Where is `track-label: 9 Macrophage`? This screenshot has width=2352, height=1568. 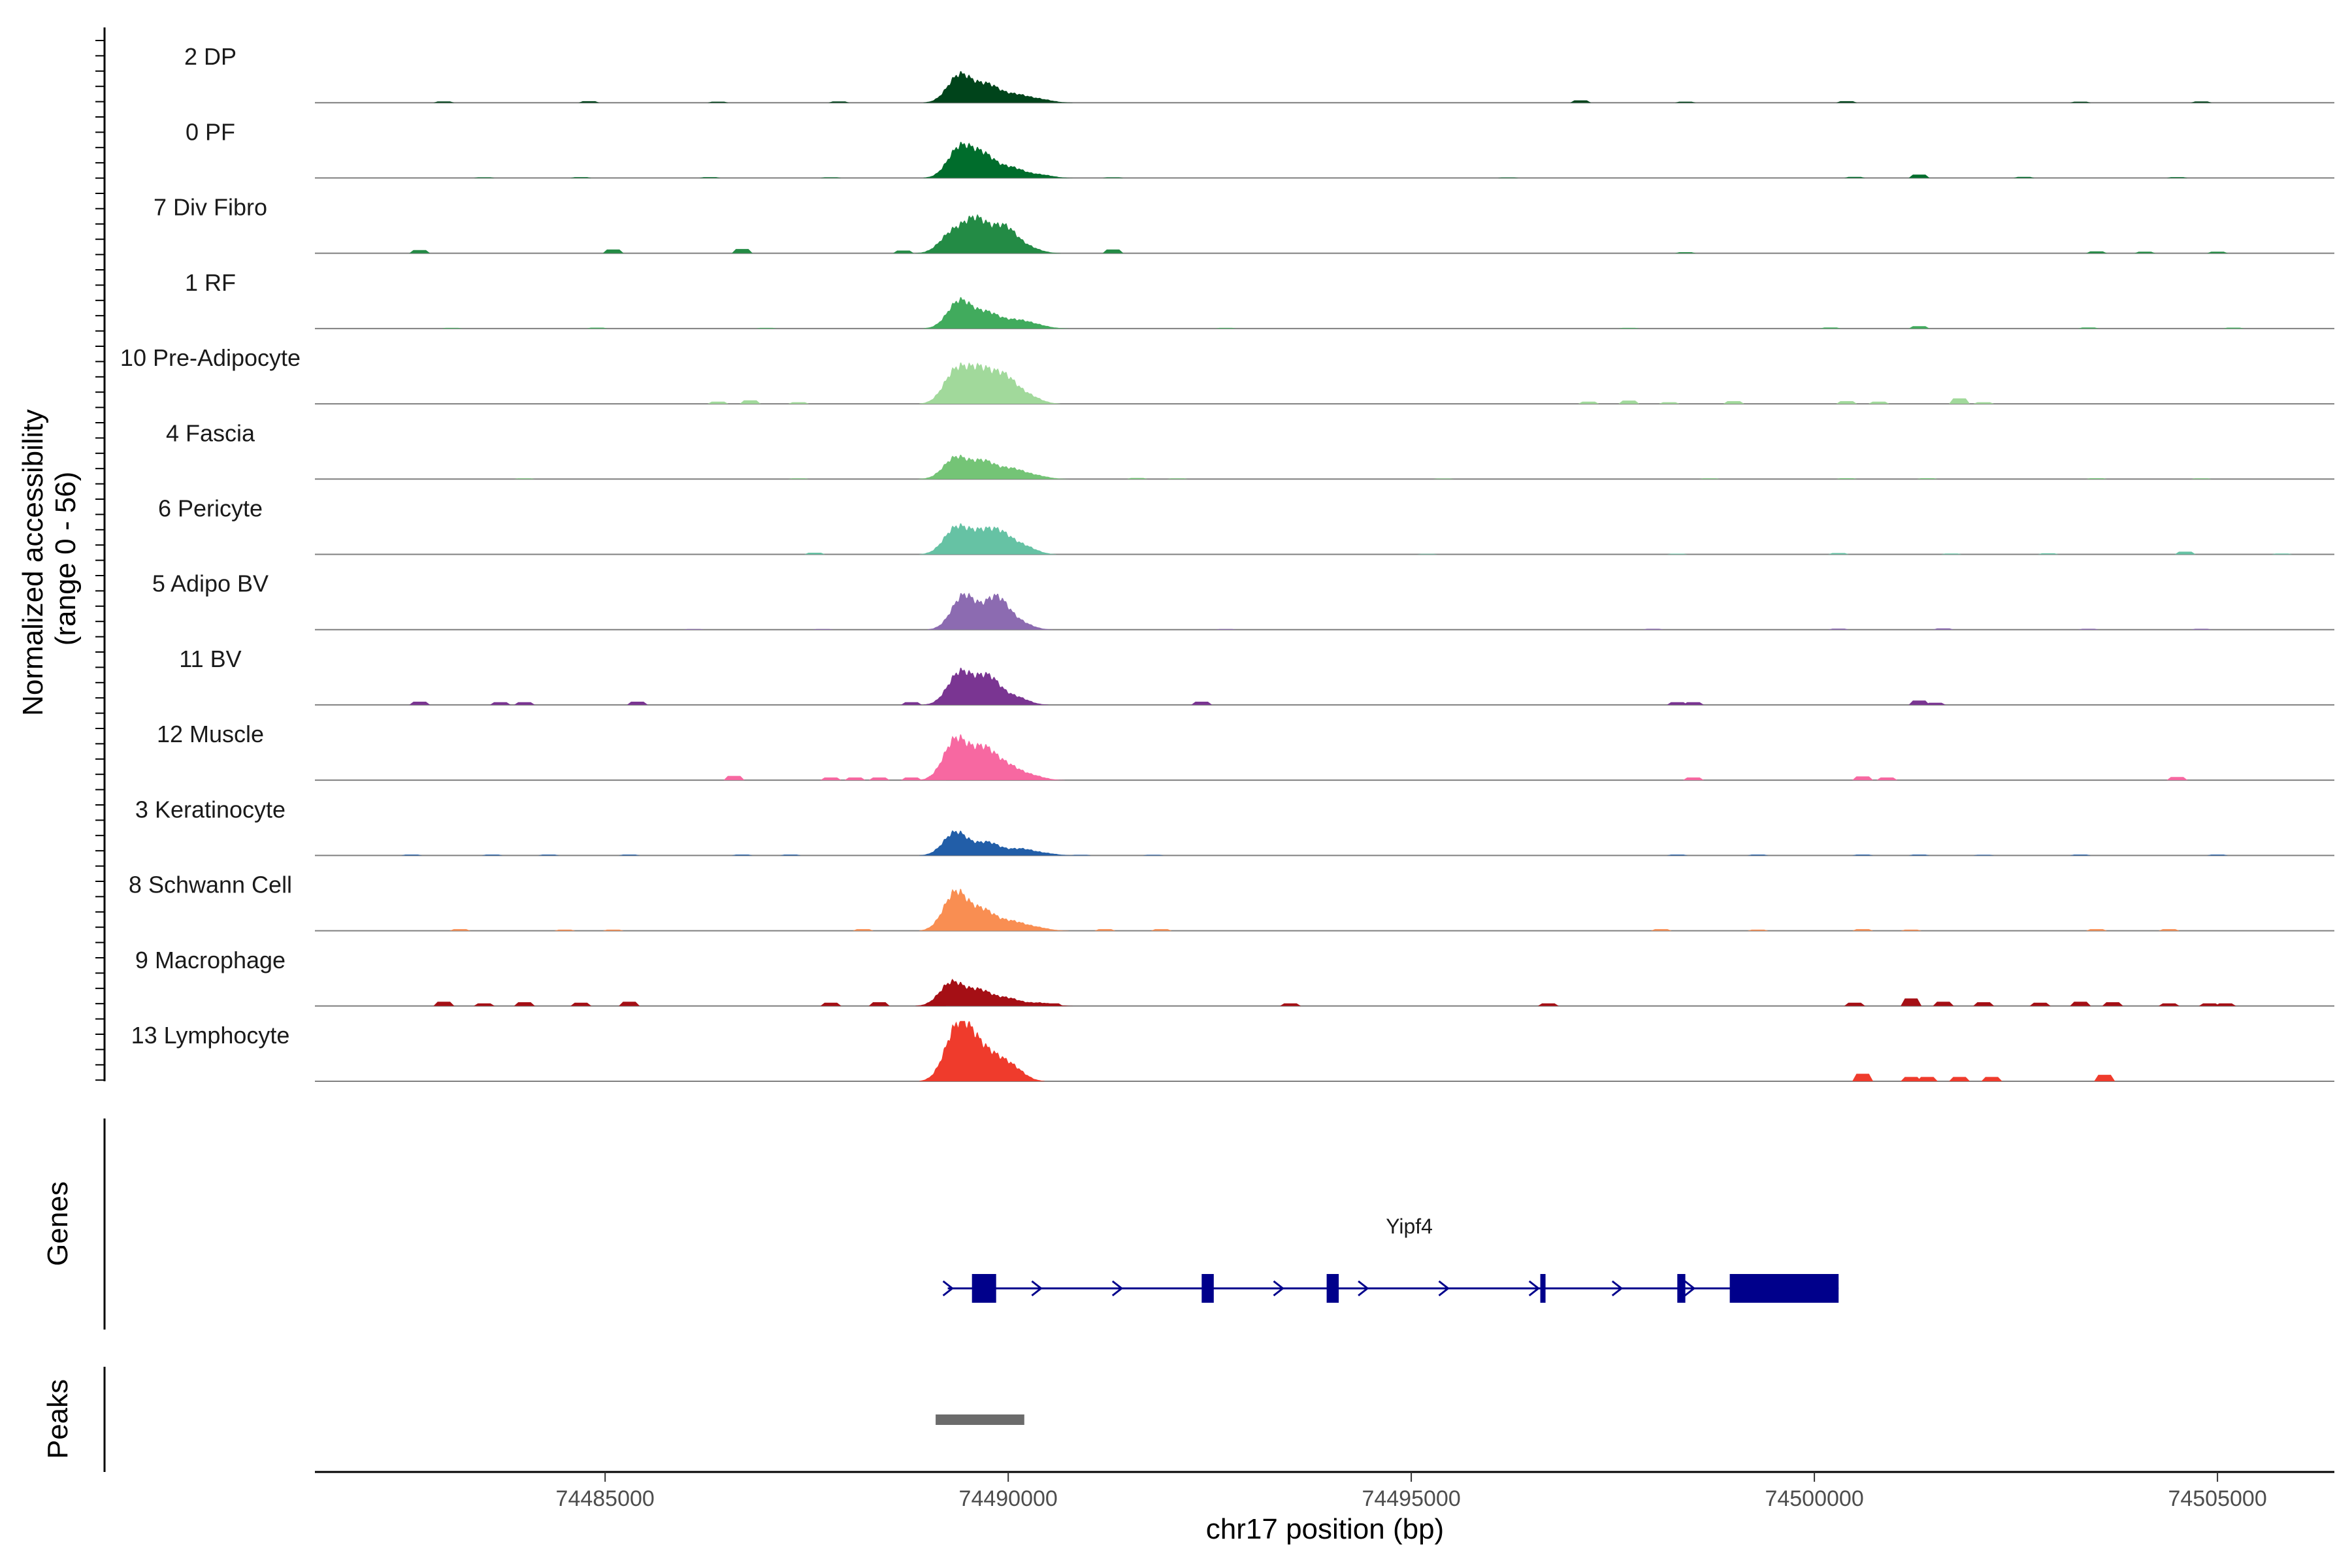
track-label: 9 Macrophage is located at coordinates (210, 960).